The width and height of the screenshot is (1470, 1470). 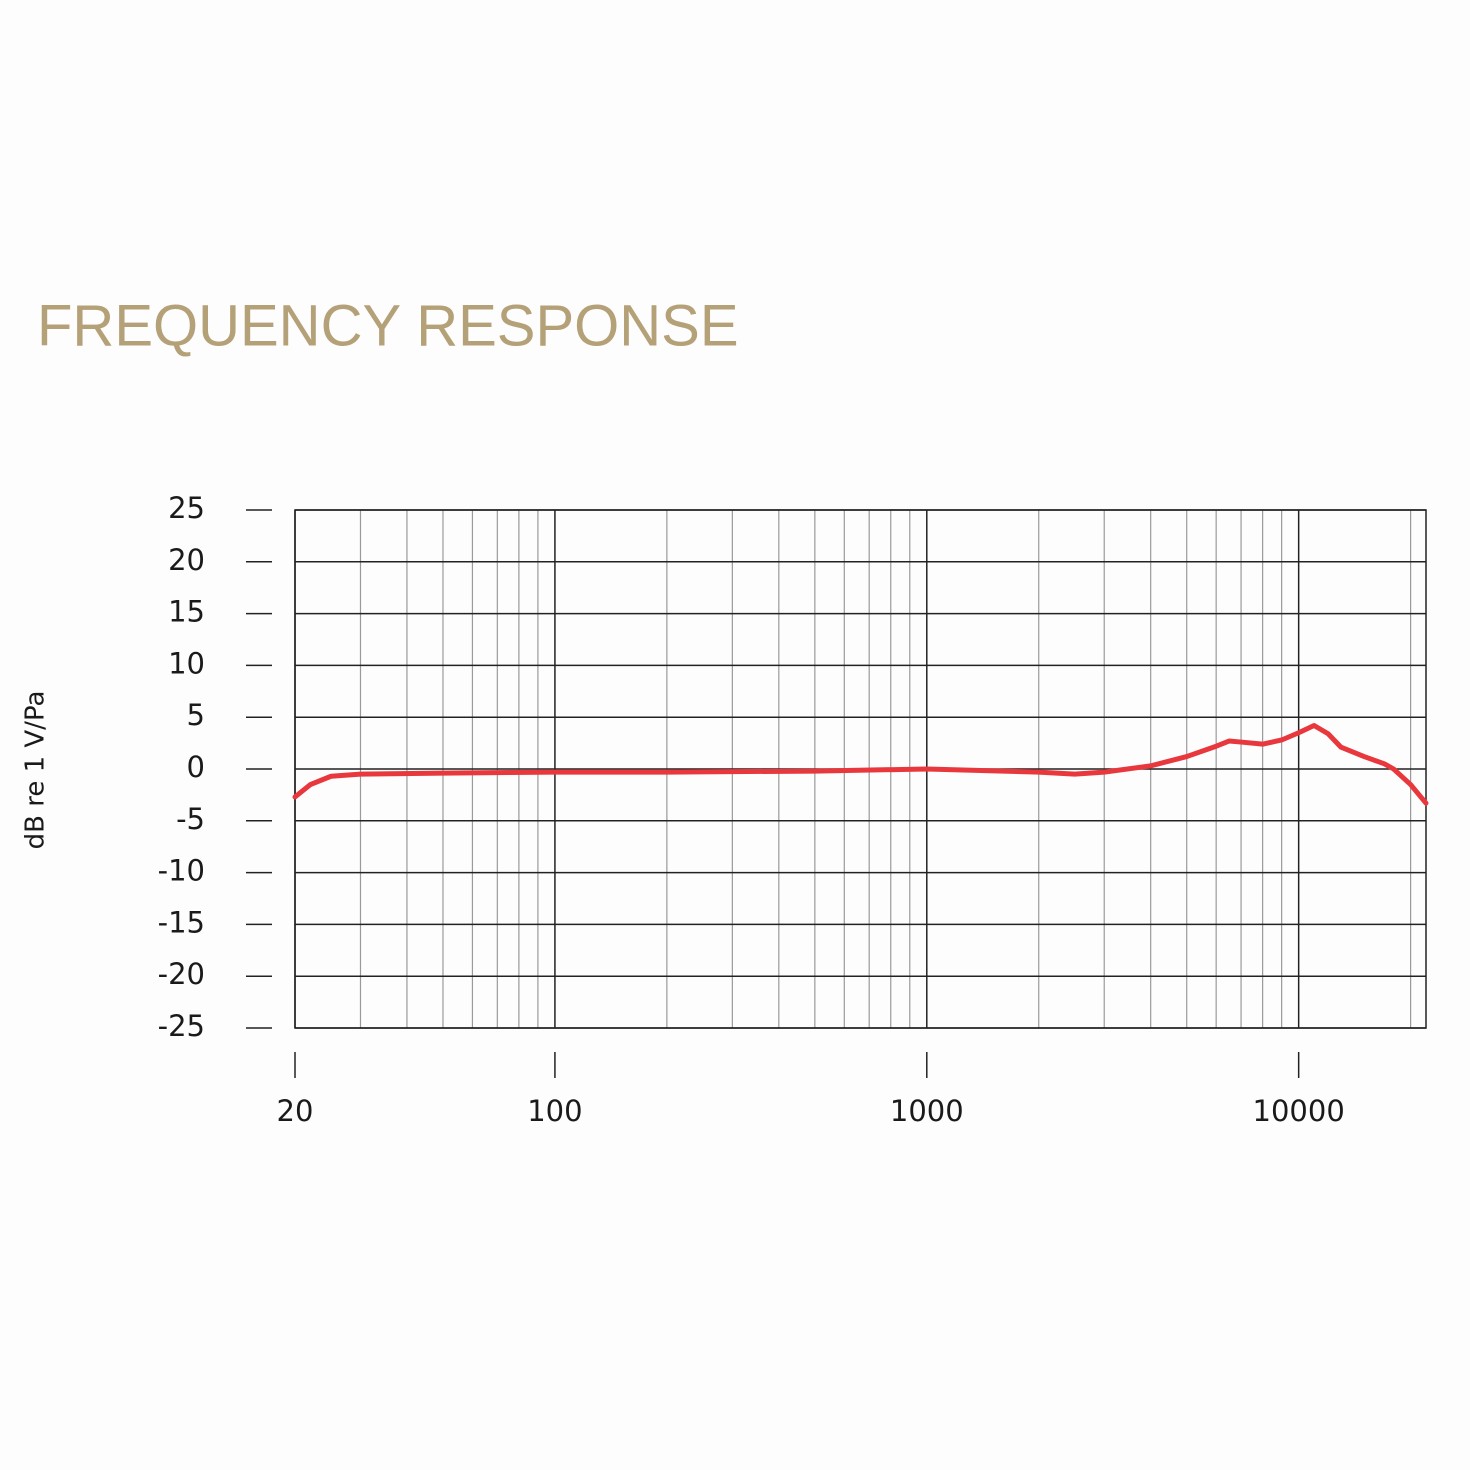 I want to click on y-tick-label: -15, so click(x=181, y=922).